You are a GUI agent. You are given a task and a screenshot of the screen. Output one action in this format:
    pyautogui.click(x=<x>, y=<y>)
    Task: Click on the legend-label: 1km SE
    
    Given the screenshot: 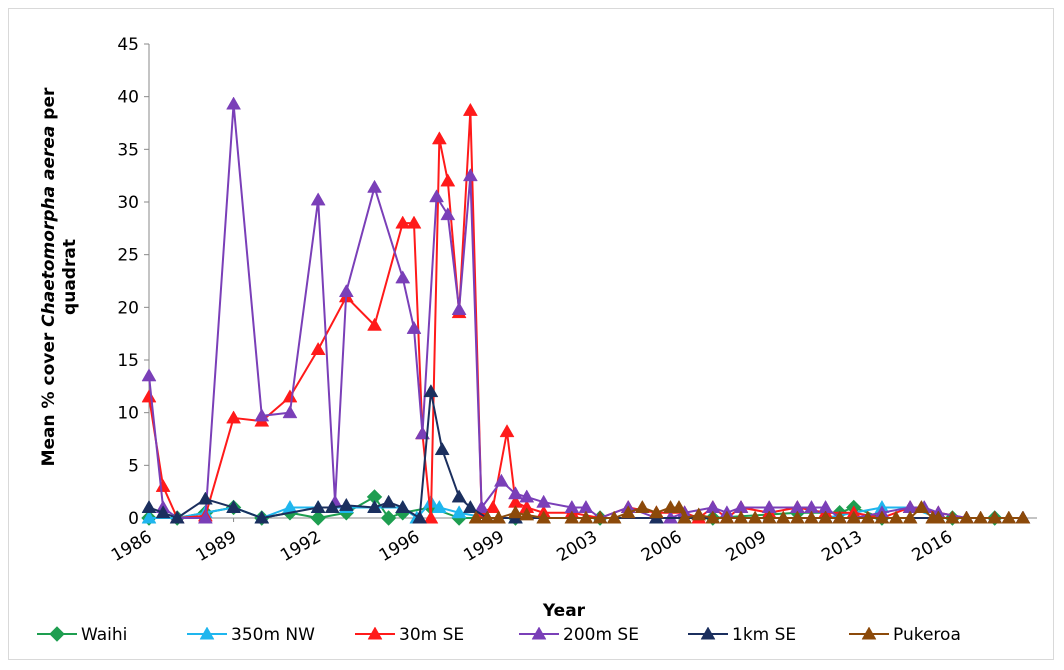 What is the action you would take?
    pyautogui.click(x=764, y=635)
    